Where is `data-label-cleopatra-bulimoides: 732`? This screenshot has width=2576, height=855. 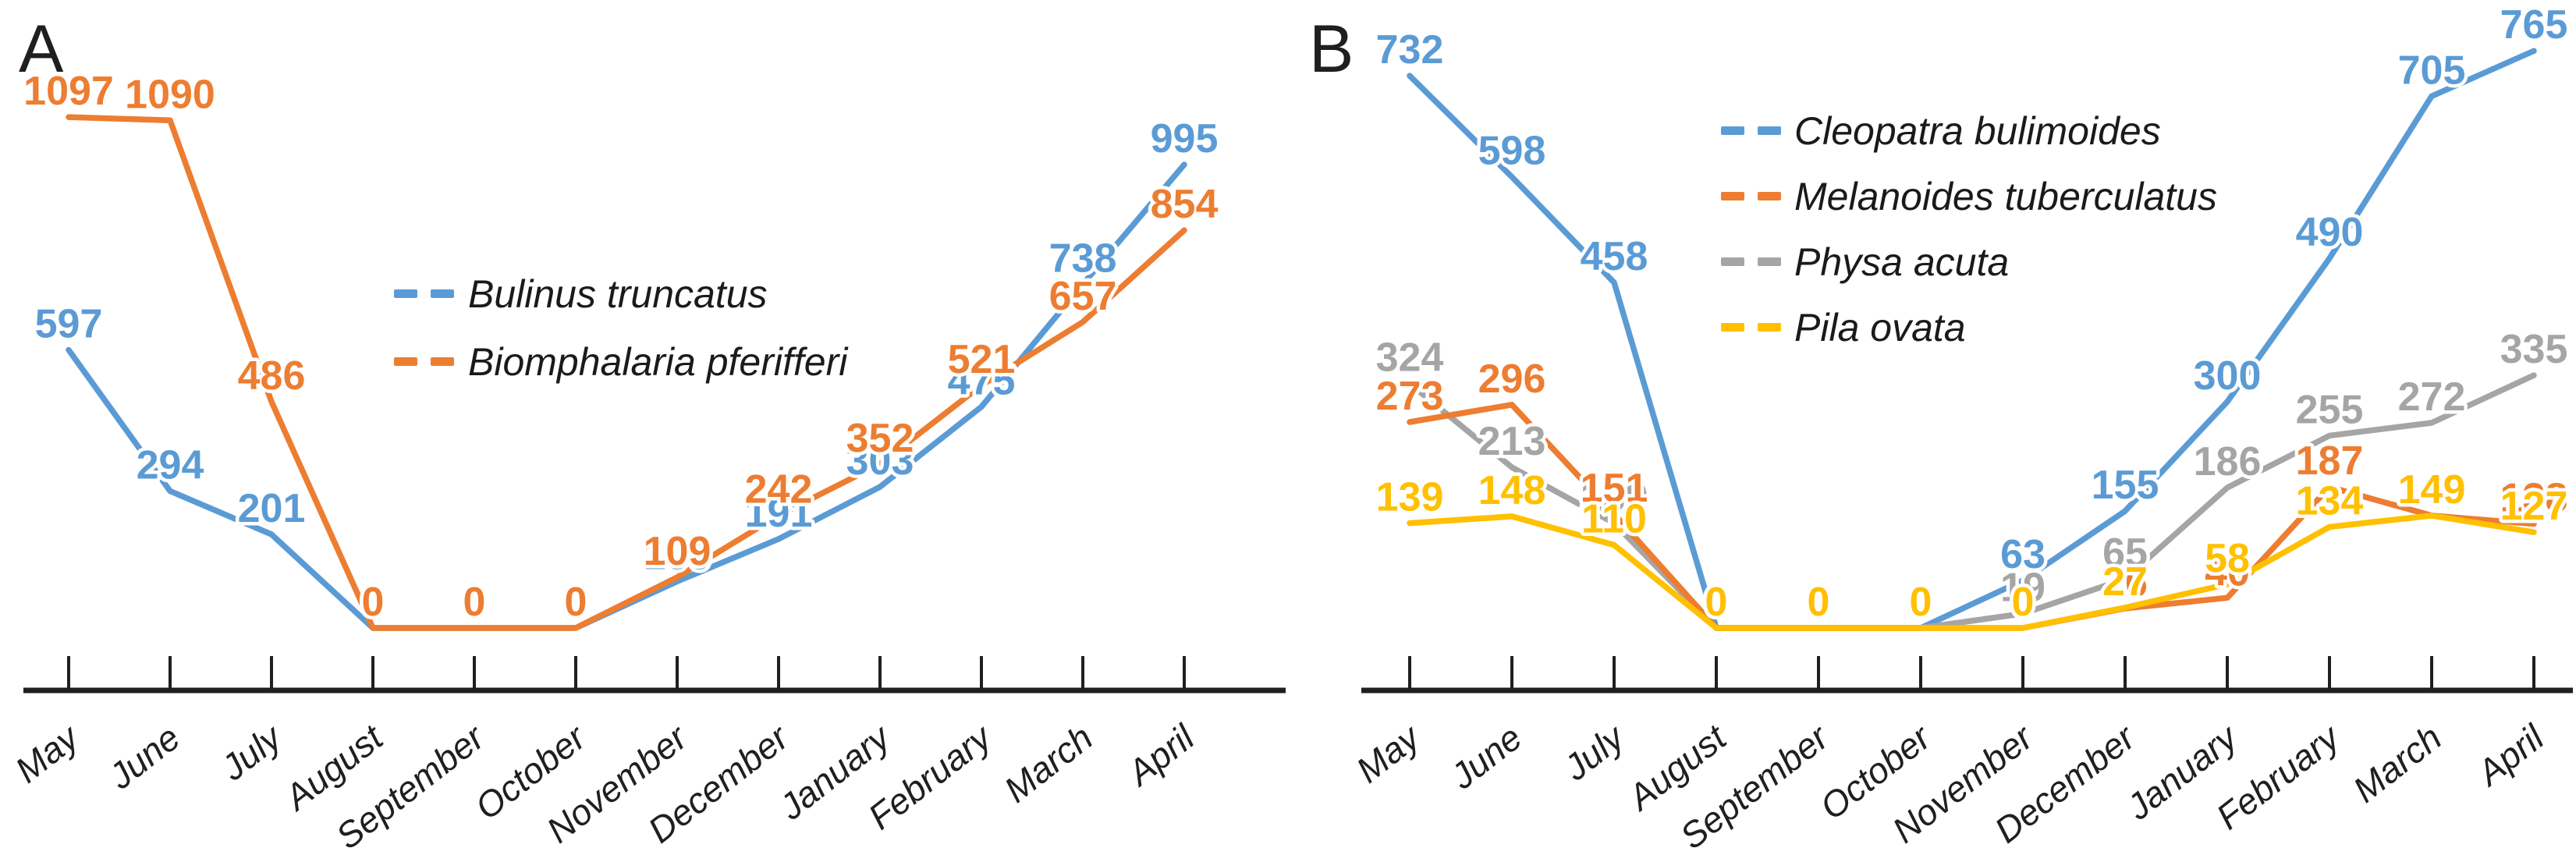
data-label-cleopatra-bulimoides: 732 is located at coordinates (1410, 50).